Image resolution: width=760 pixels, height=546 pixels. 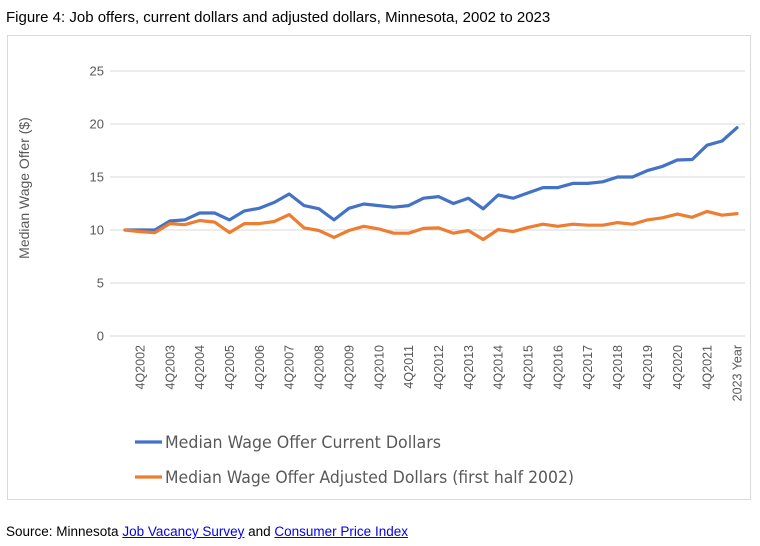 I want to click on x-tick-label: 4Q2013, so click(x=469, y=367).